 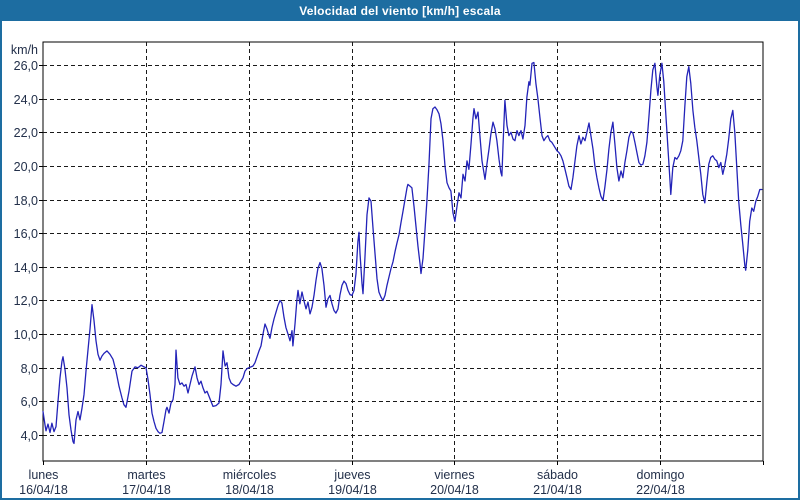 What do you see at coordinates (660, 490) in the screenshot?
I see `x-date-label: 22/04/18` at bounding box center [660, 490].